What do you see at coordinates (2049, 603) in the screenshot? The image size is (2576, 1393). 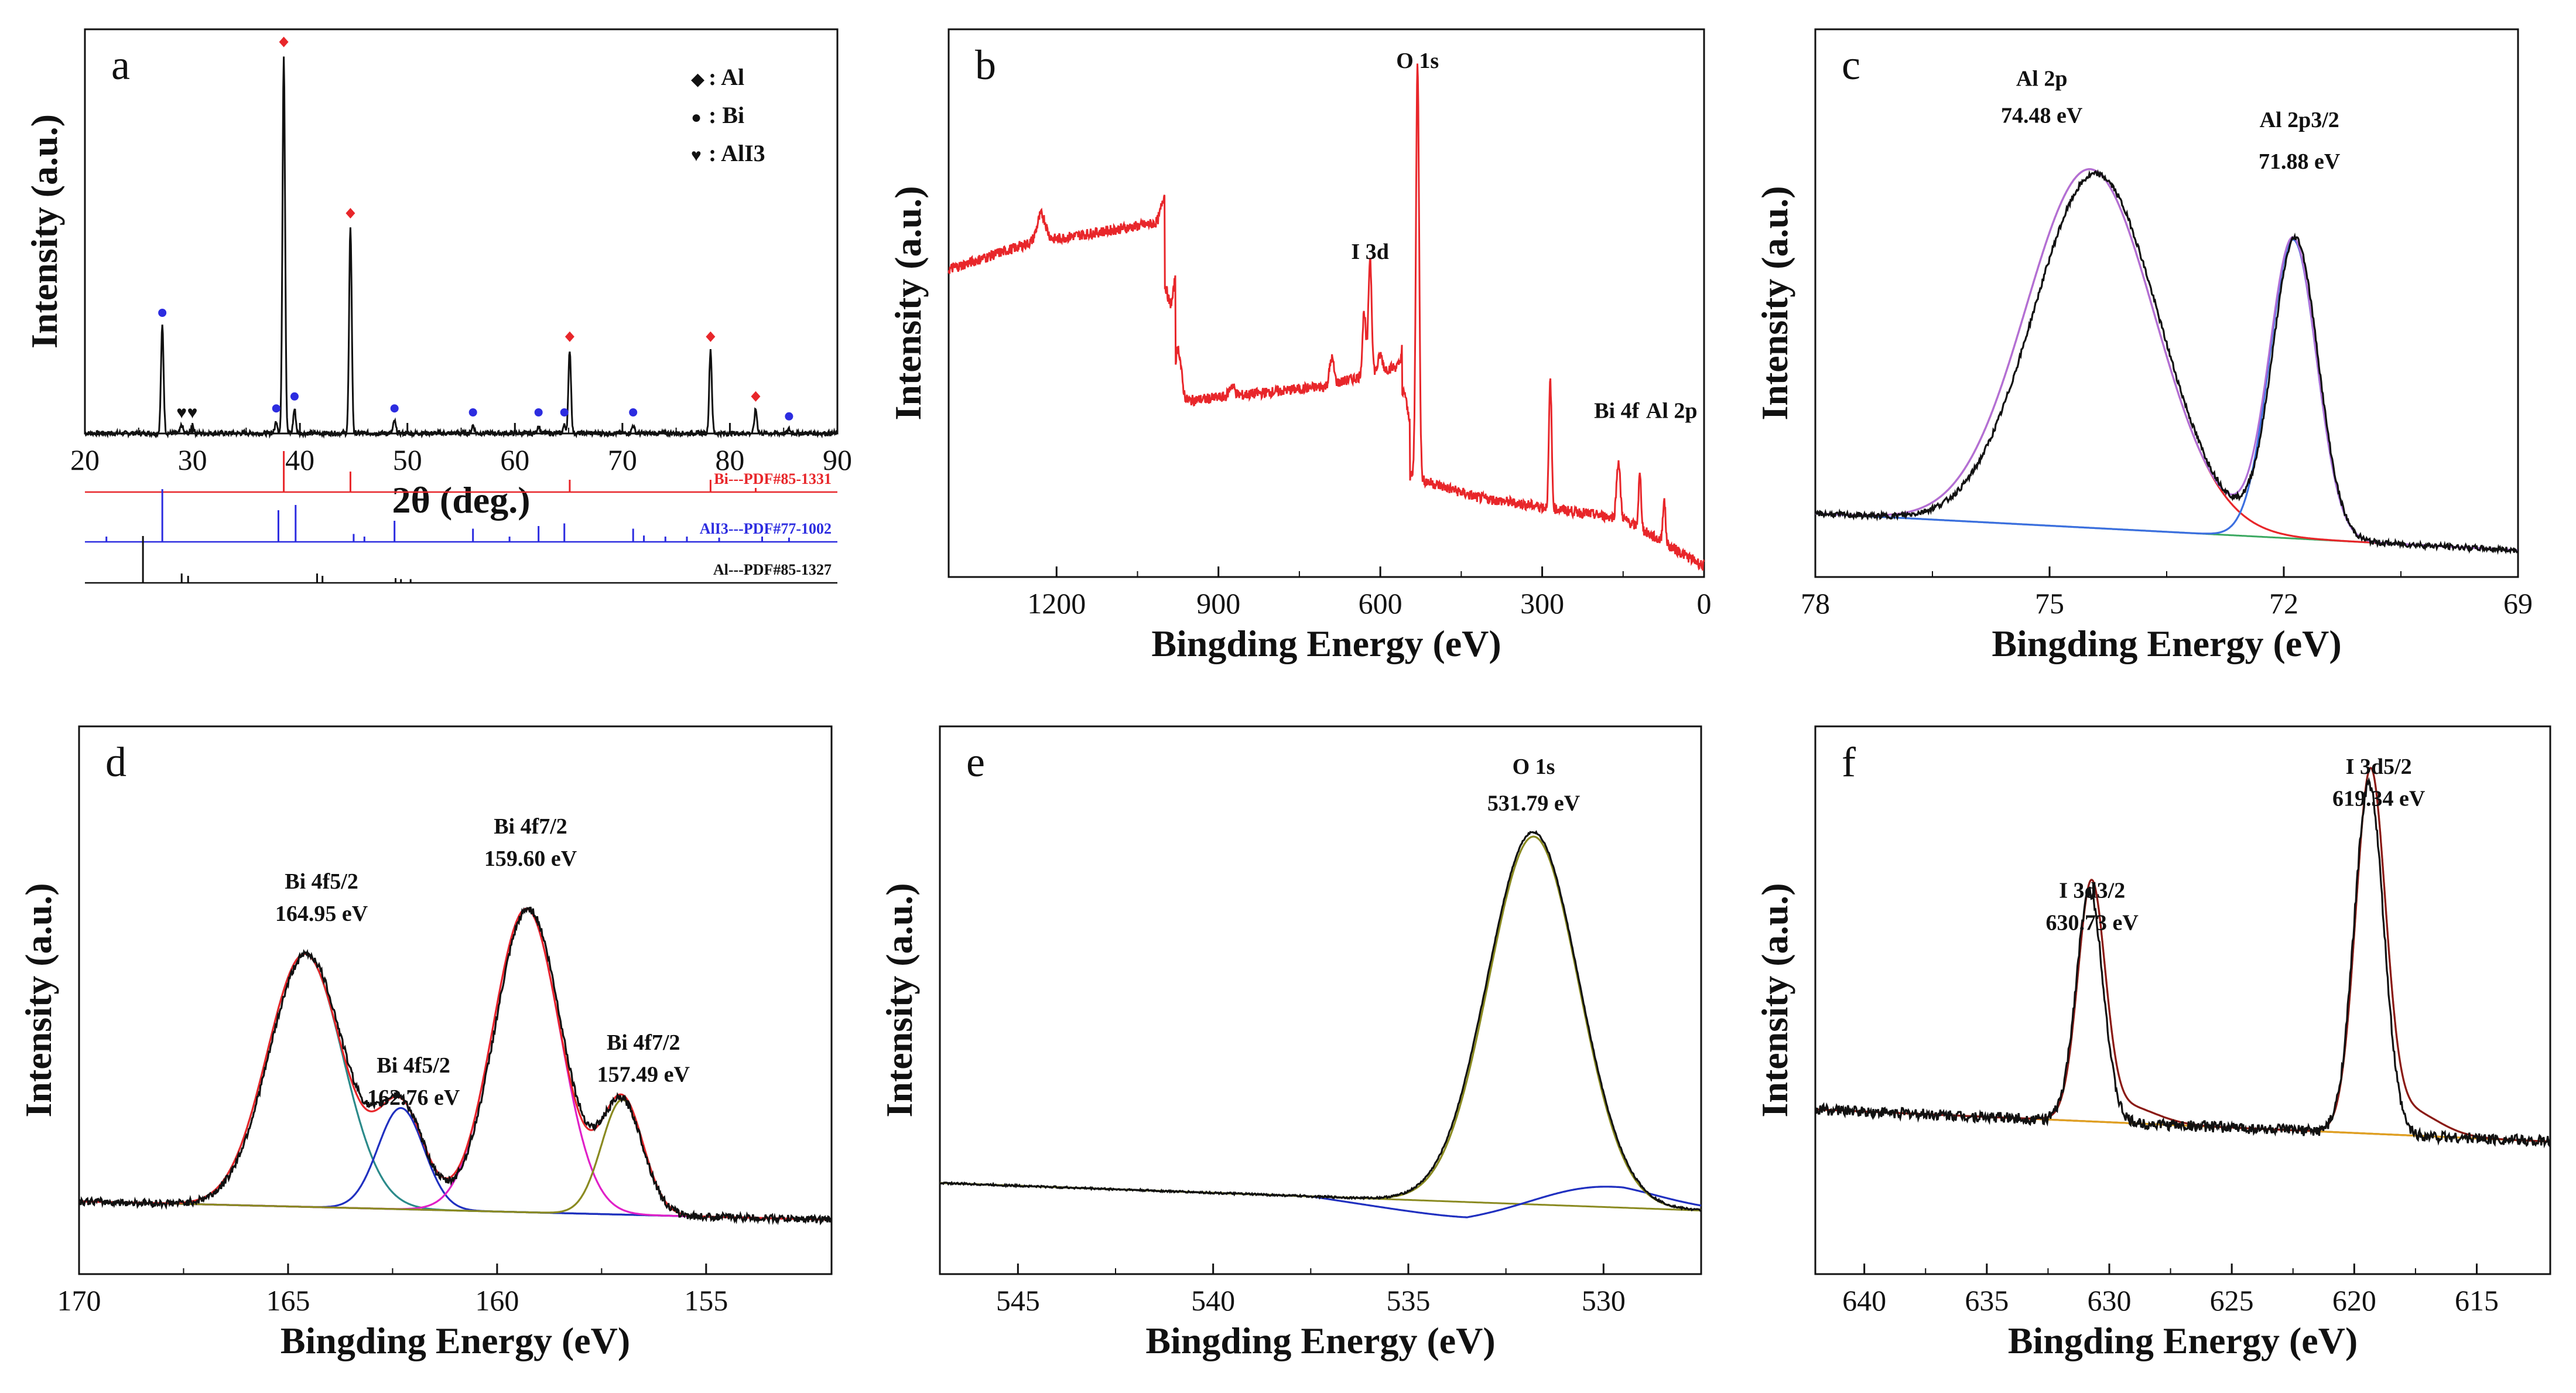 I see `x-tick-label: 75` at bounding box center [2049, 603].